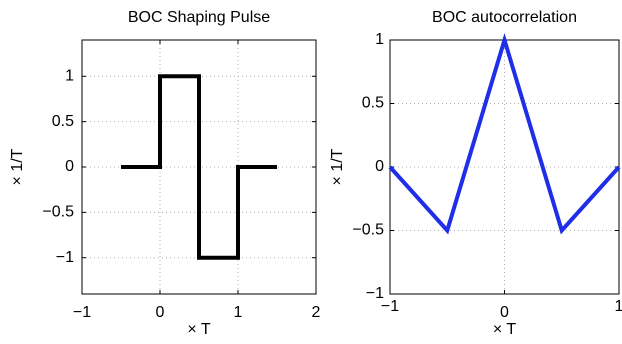  Describe the element at coordinates (316, 312) in the screenshot. I see `left-chart-x-tick-label: 2` at that location.